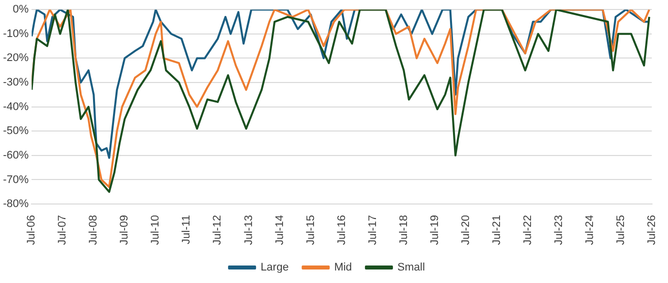  I want to click on legend-label: Small, so click(411, 268).